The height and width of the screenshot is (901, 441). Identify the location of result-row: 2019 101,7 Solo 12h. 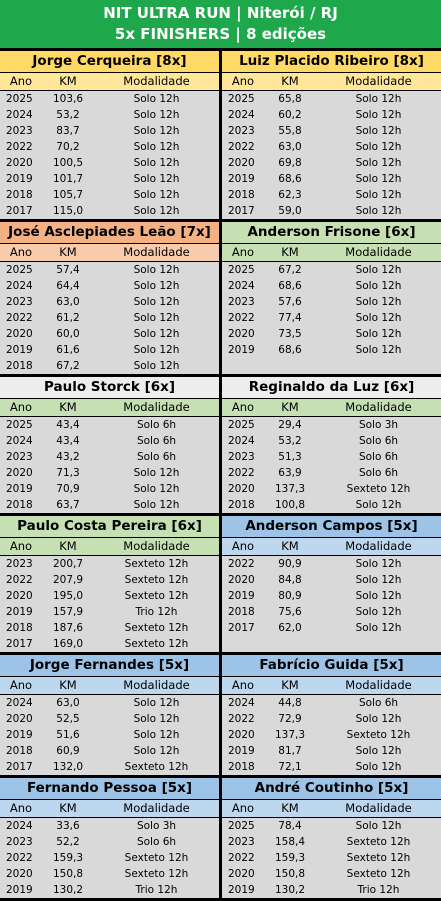
(109, 179).